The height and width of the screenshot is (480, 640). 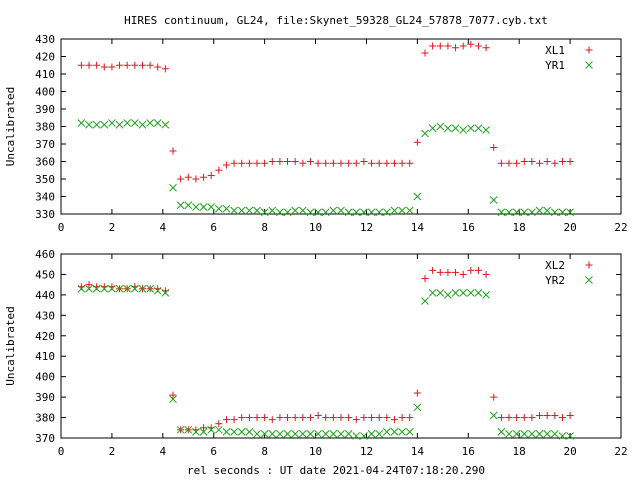 I want to click on legend-label-xl1: XL1, so click(x=555, y=50).